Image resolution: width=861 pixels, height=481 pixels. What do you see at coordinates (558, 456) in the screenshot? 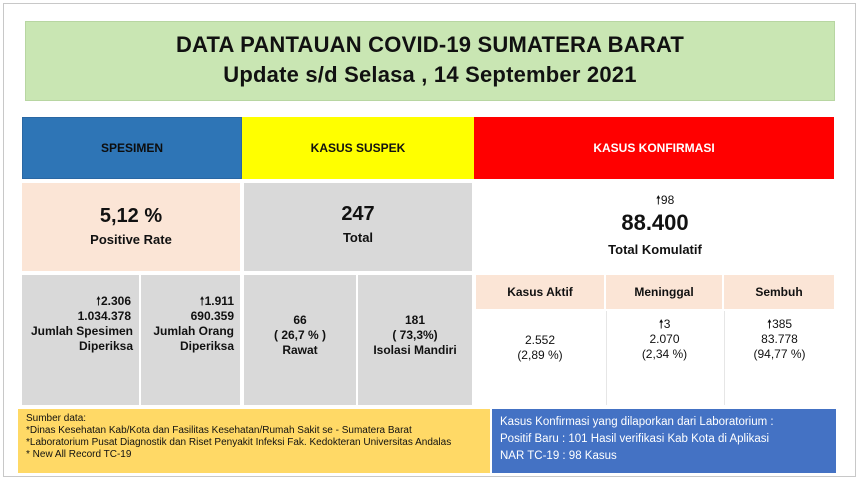
I see `info-line-3: NAR TC-19 : 98 Kasus` at bounding box center [558, 456].